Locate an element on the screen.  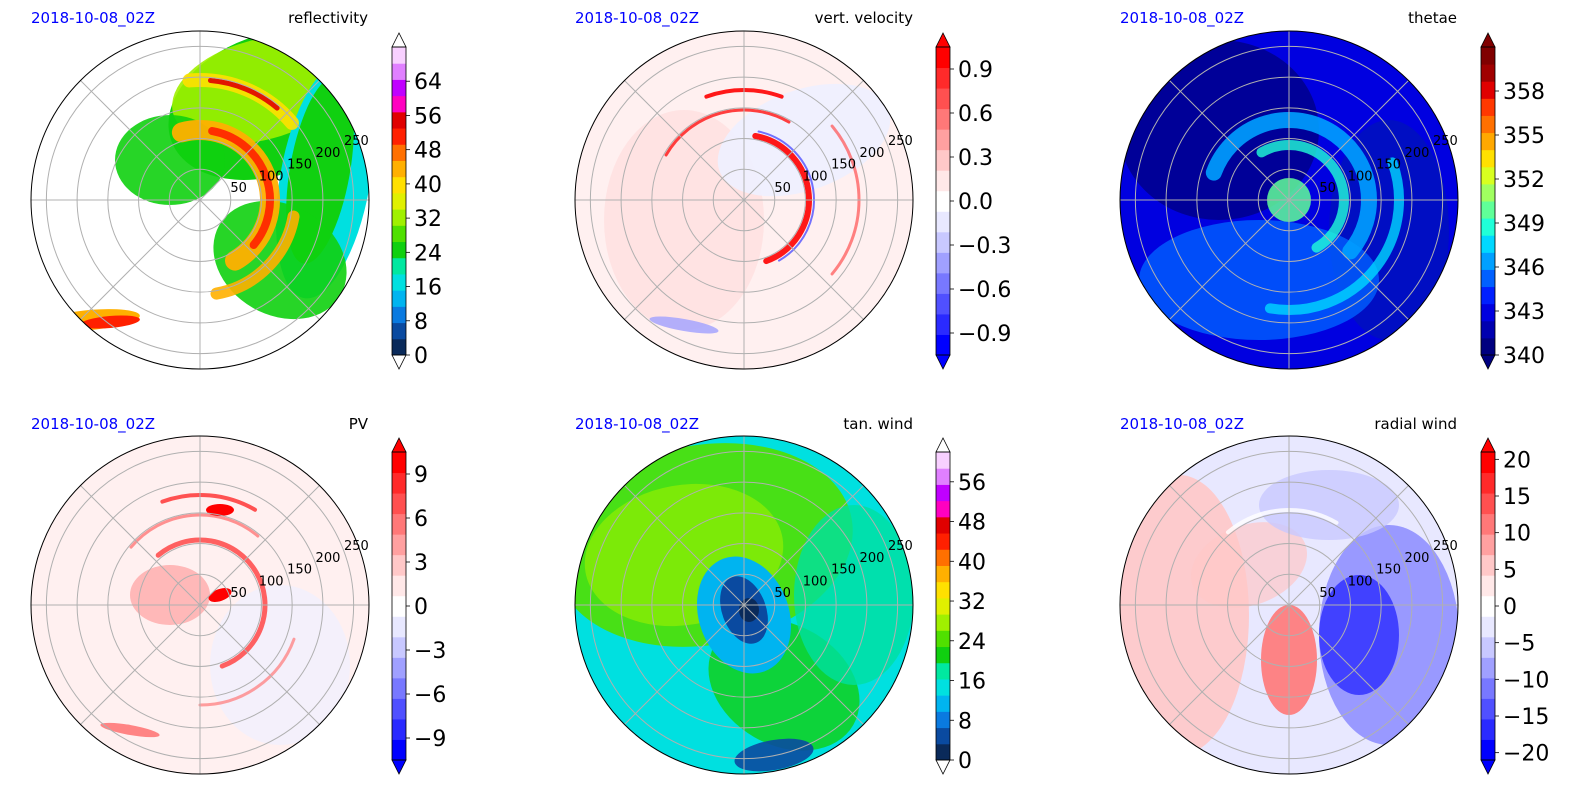
colorbar-tick-label: 0.0 is located at coordinates (975, 202).